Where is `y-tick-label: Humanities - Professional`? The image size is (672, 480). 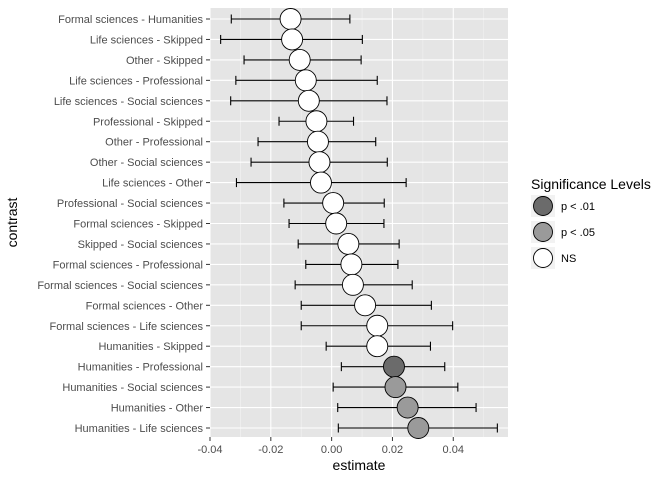 y-tick-label: Humanities - Professional is located at coordinates (140, 368).